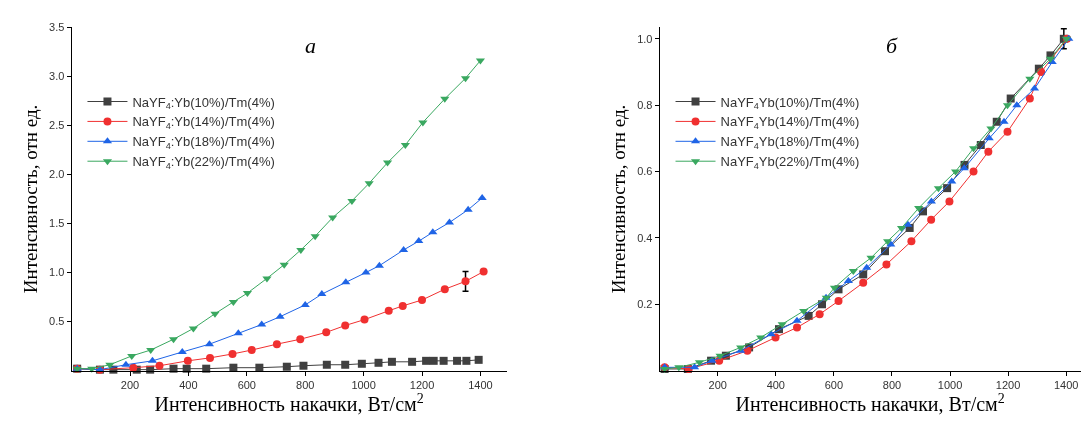  I want to click on legend-label: NaYF$_{4}$Yb(10%)/Tm(4%), so click(790, 103).